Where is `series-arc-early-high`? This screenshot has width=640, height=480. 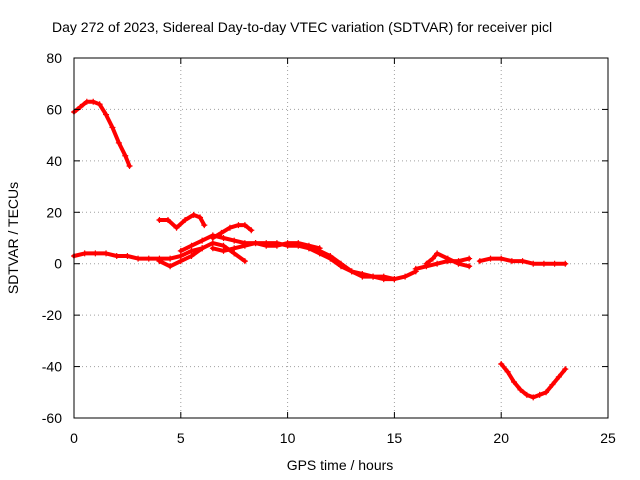 series-arc-early-high is located at coordinates (102, 133).